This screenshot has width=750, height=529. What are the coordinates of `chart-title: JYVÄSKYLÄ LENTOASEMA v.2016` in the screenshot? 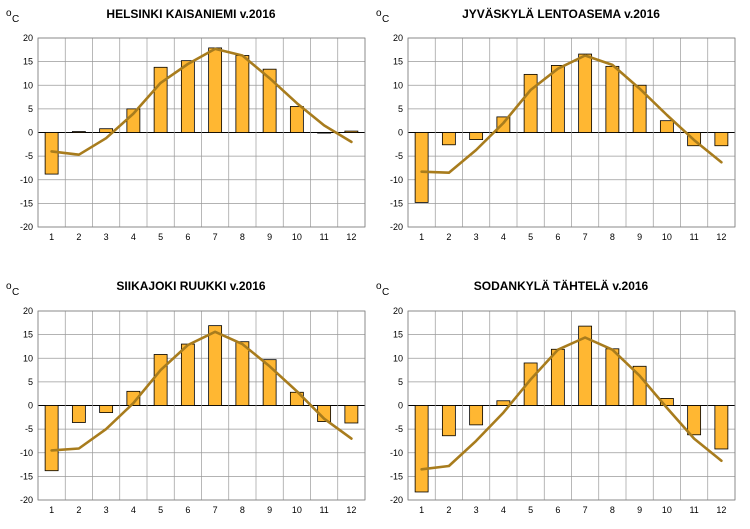 It's located at (561, 13).